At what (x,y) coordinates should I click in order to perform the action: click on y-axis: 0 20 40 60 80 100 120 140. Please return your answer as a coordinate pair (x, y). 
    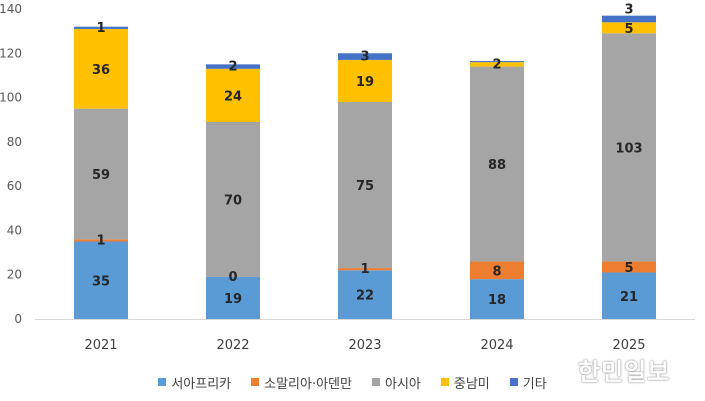
    Looking at the image, I should click on (11, 164).